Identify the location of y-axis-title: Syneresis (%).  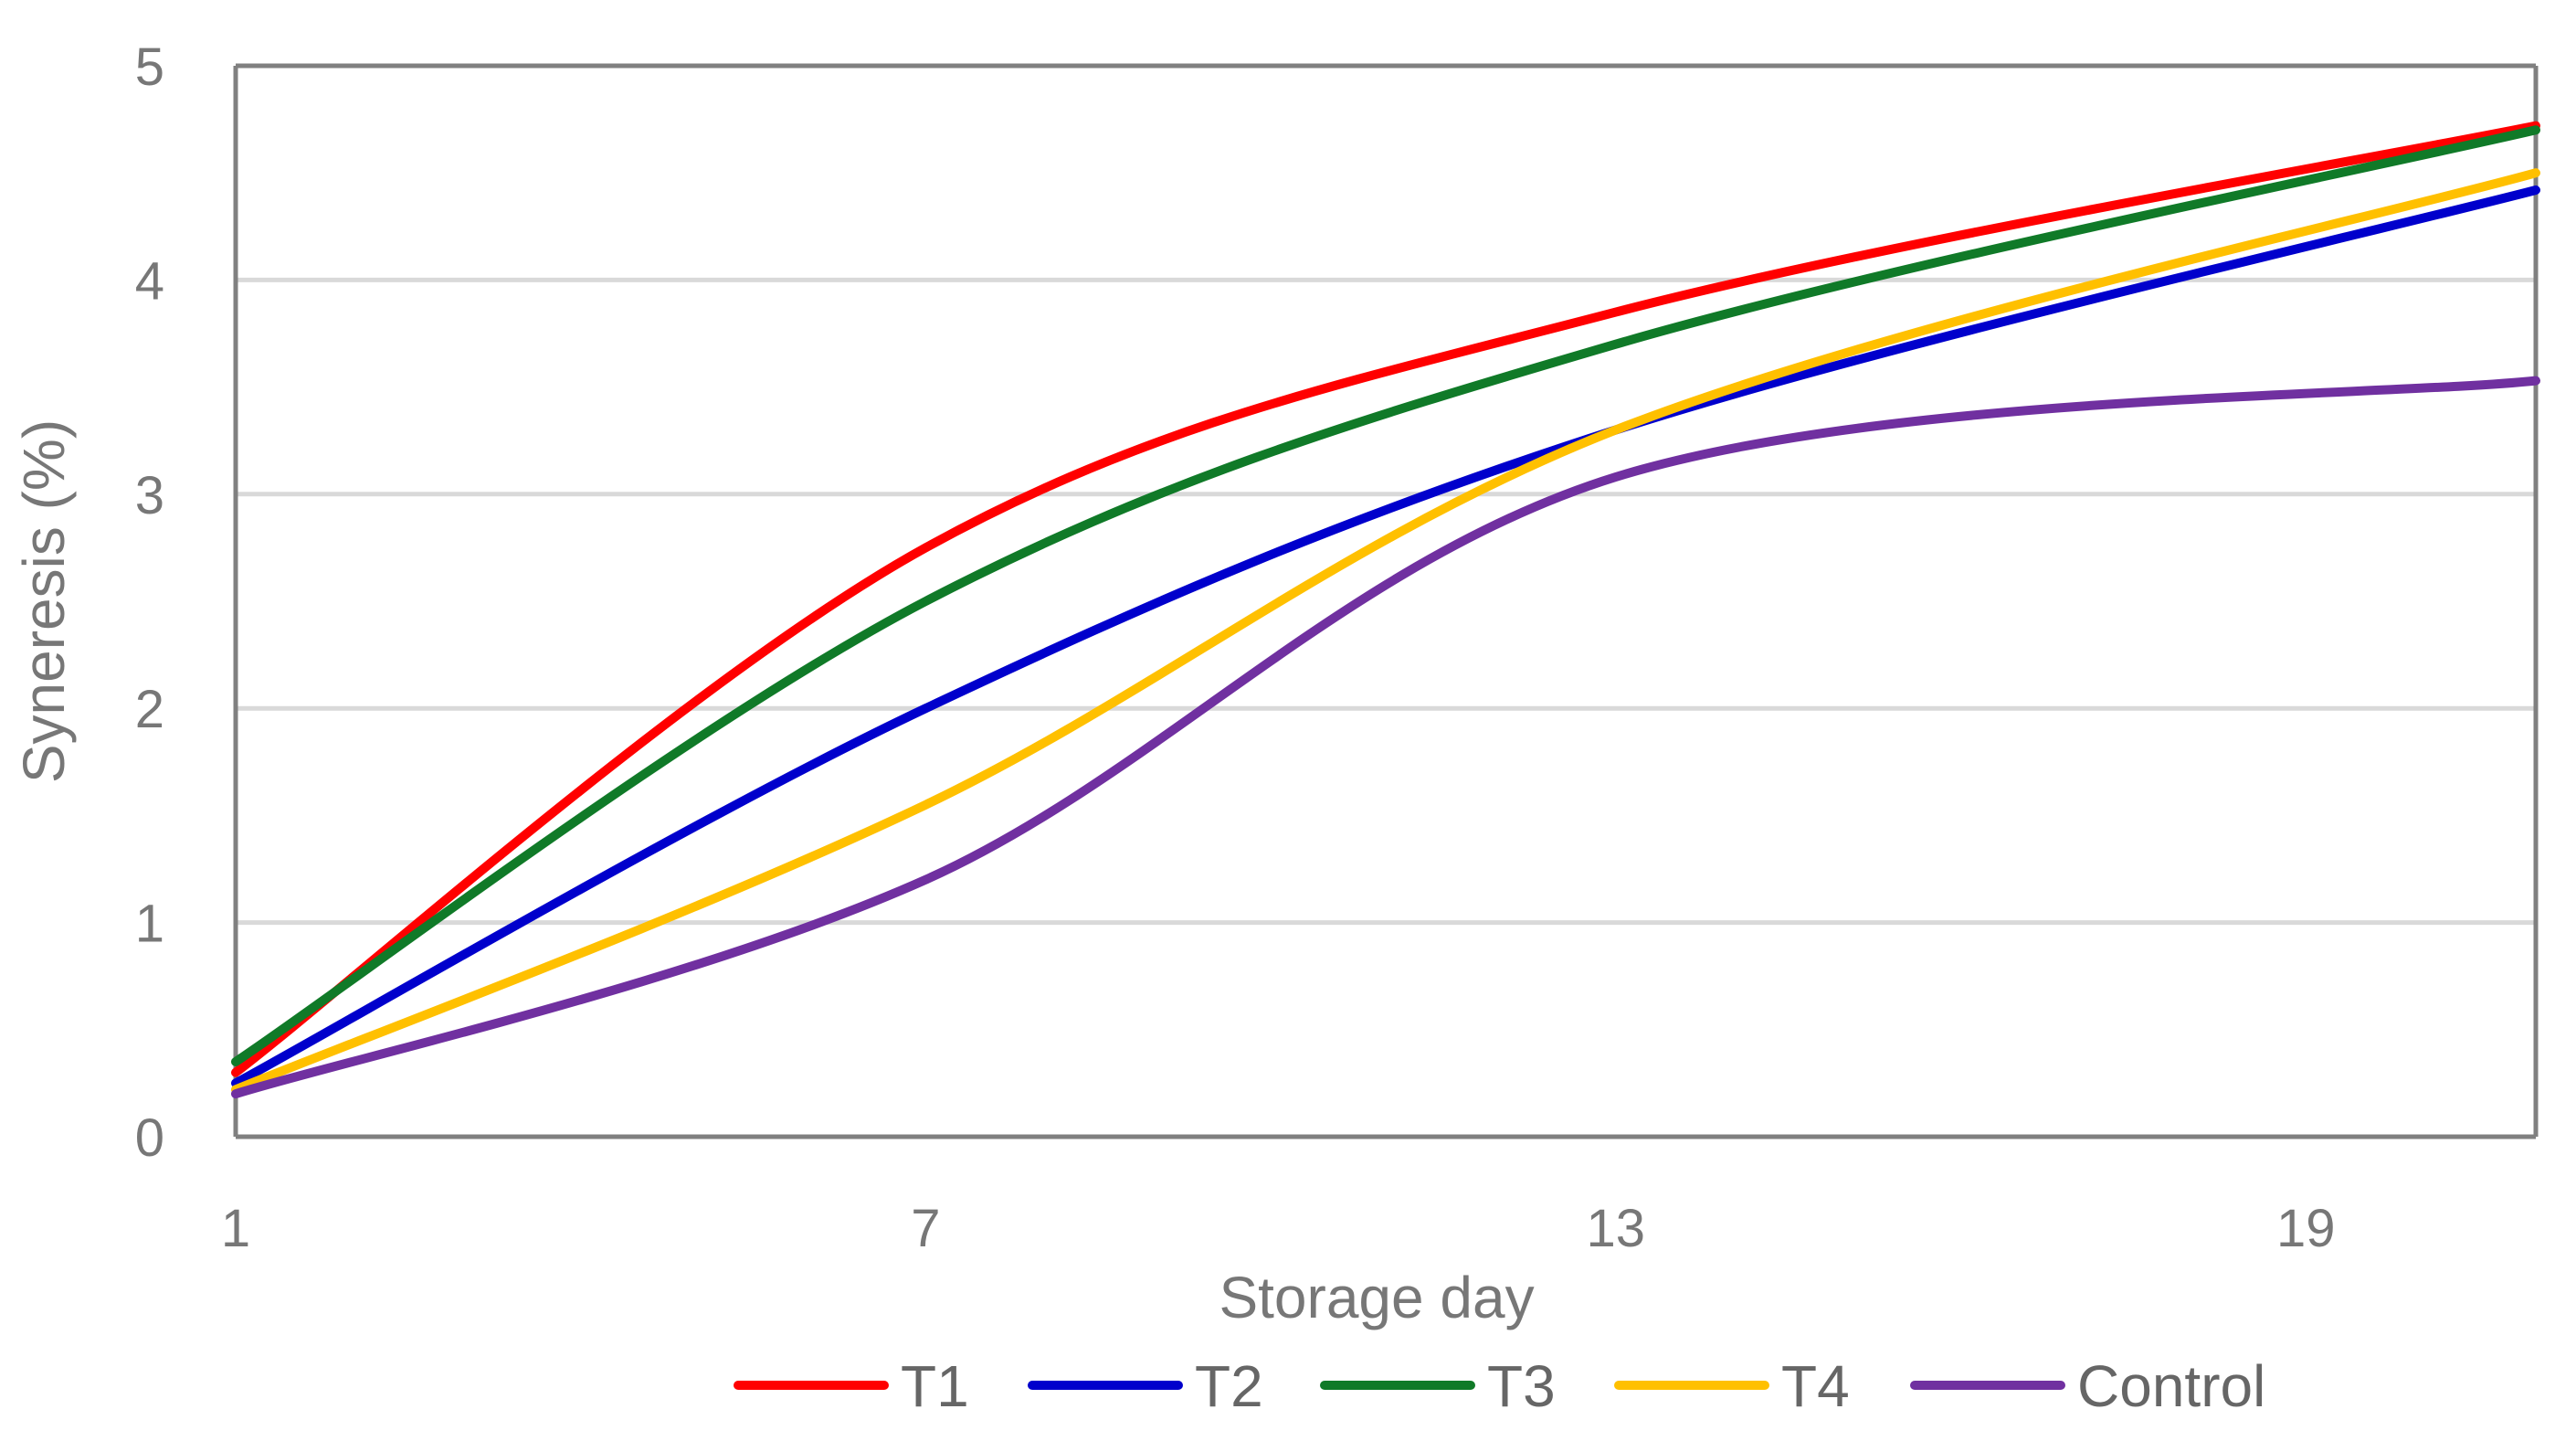
(44, 601).